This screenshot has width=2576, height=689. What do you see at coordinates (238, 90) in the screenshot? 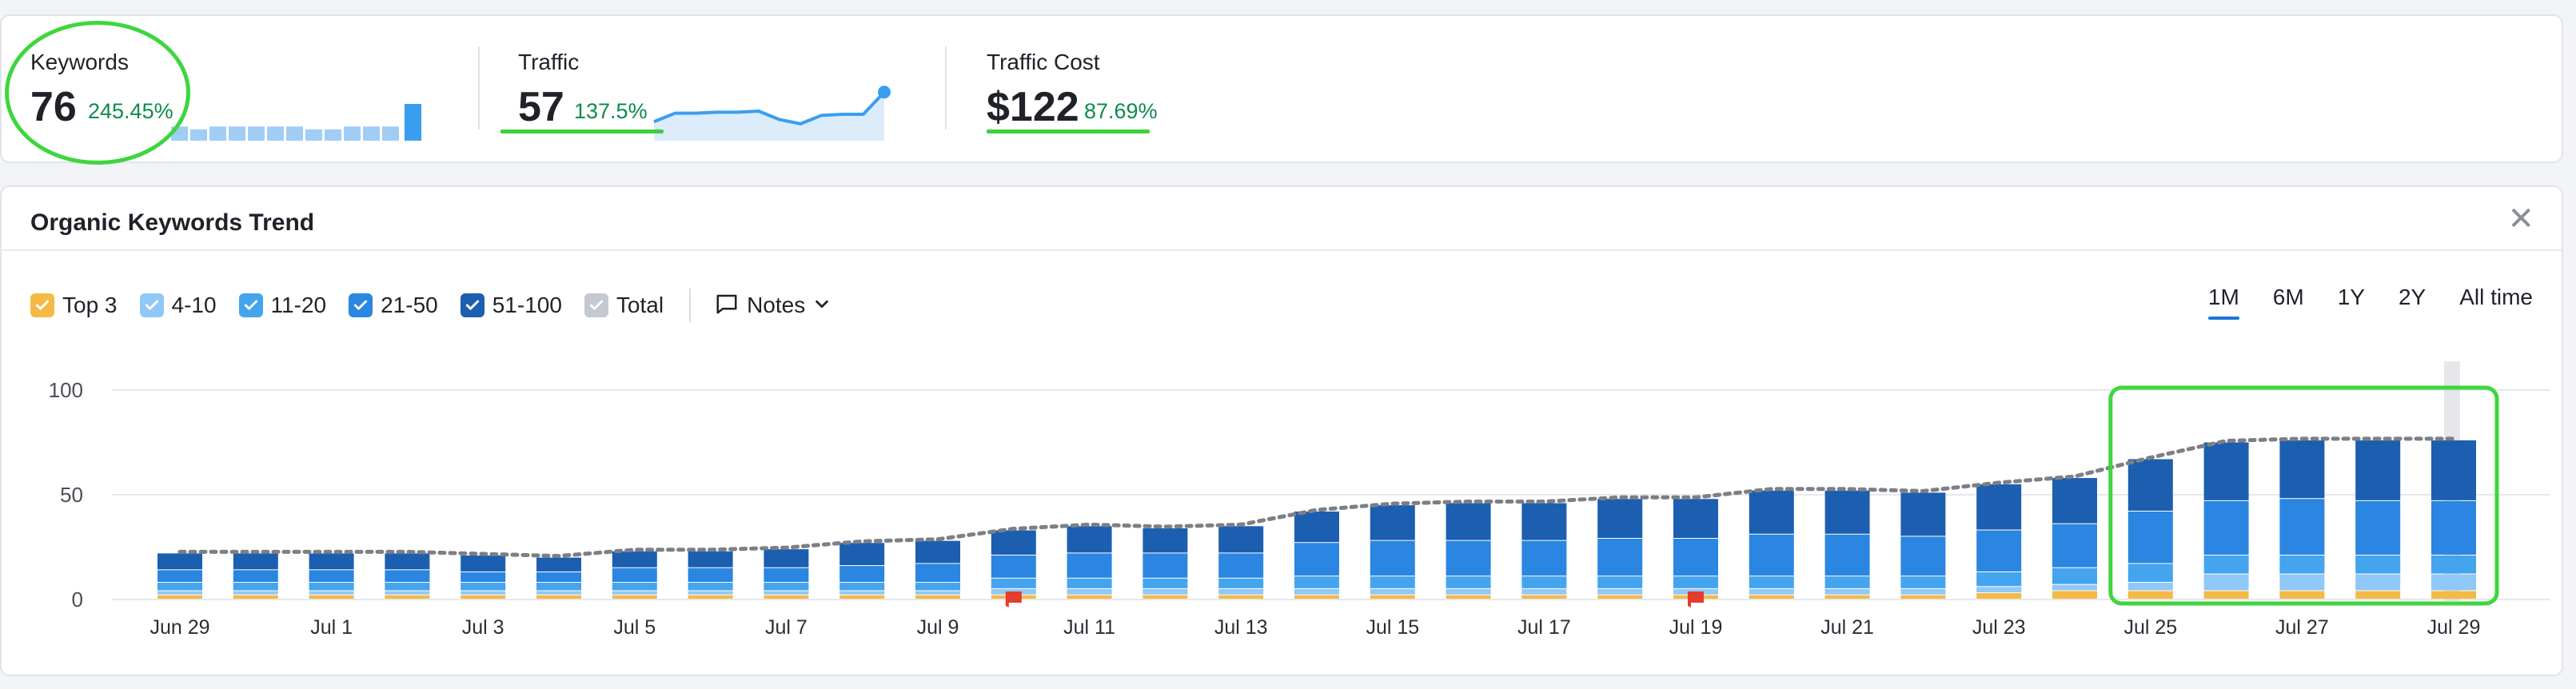
I see `keywords-metric: Keywords 76 245.45%` at bounding box center [238, 90].